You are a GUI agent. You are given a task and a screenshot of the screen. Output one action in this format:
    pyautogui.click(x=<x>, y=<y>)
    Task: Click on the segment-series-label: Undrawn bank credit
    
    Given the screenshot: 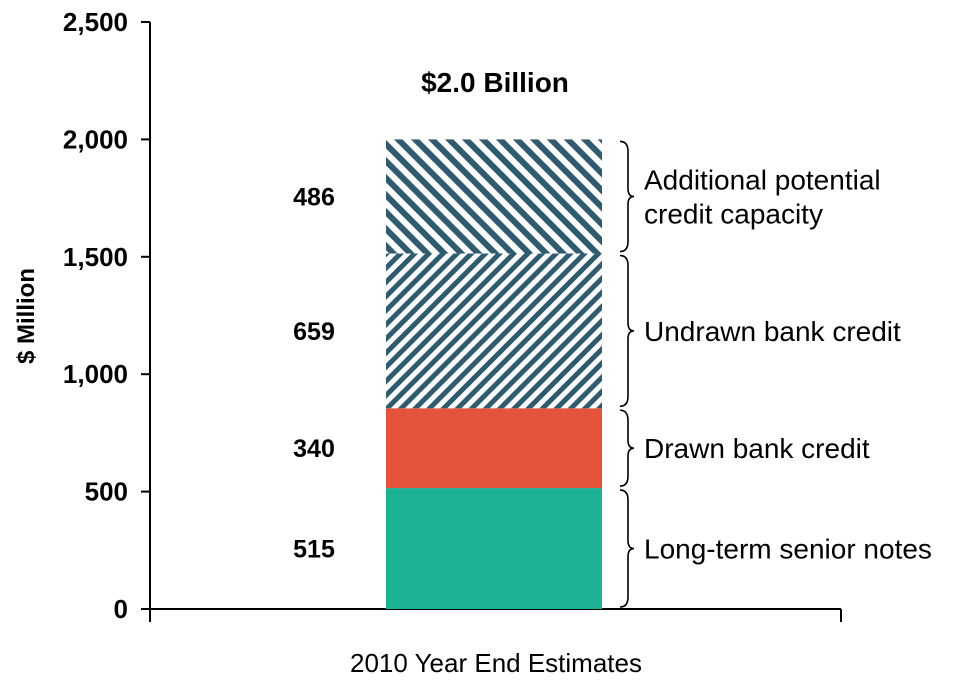 What is the action you would take?
    pyautogui.click(x=772, y=331)
    